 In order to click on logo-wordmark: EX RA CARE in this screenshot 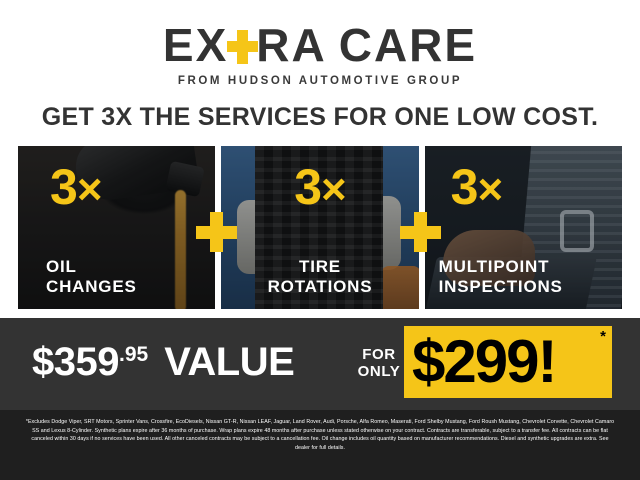, I will do `click(320, 45)`.